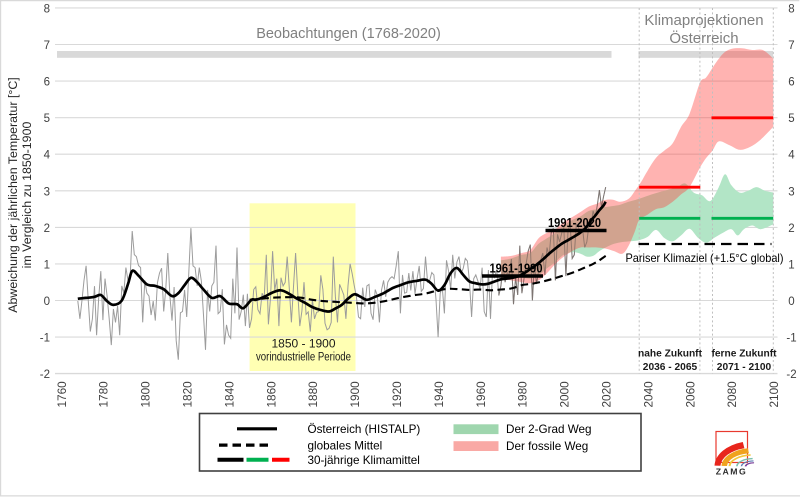 The height and width of the screenshot is (499, 800). What do you see at coordinates (523, 394) in the screenshot?
I see `svg-text: 1980` at bounding box center [523, 394].